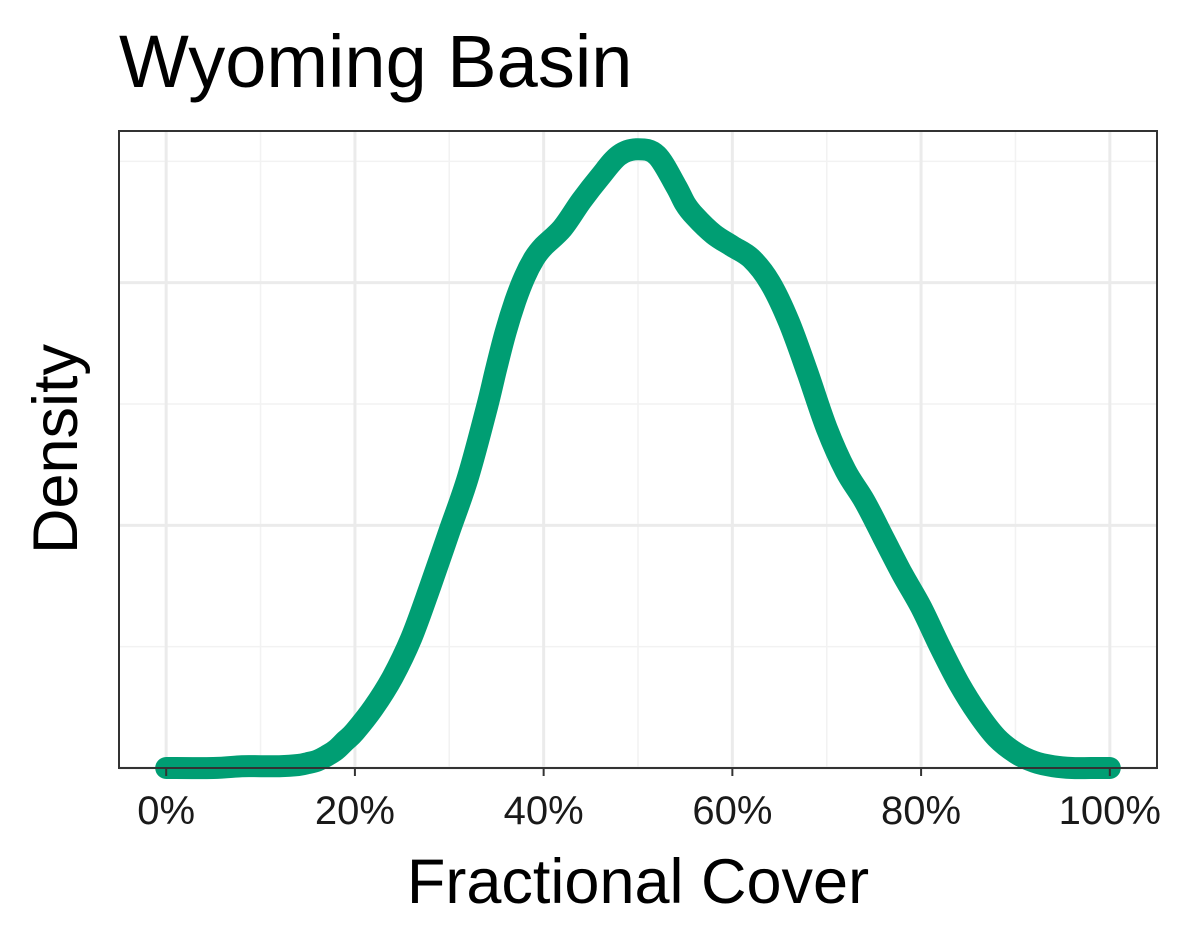  I want to click on x-axis-ticks: 0% 20% 40% 60% 80% 100%, so click(649, 800).